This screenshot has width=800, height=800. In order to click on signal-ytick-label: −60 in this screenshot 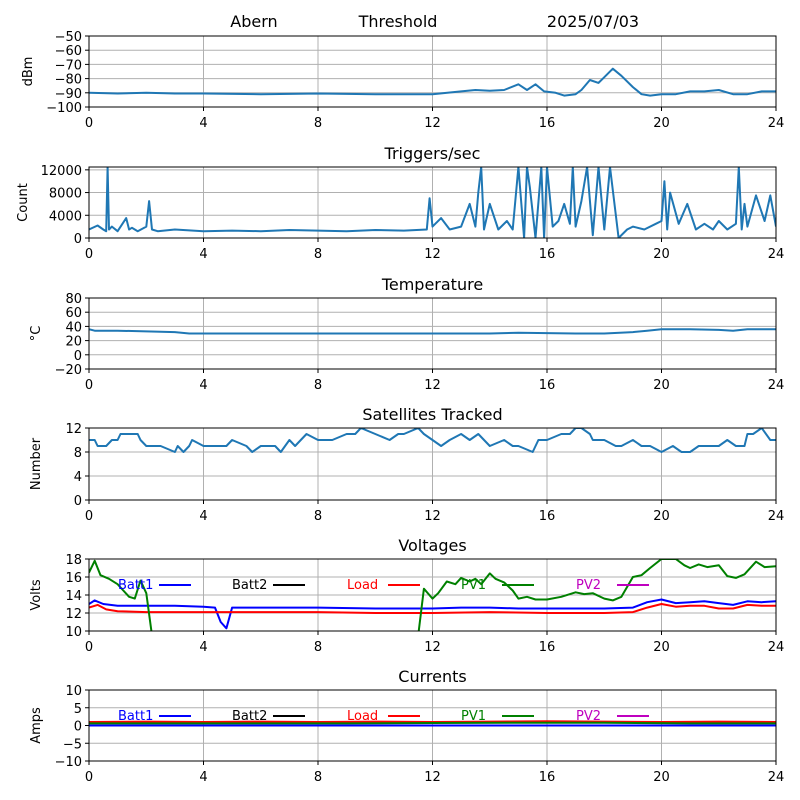, I will do `click(68, 51)`.